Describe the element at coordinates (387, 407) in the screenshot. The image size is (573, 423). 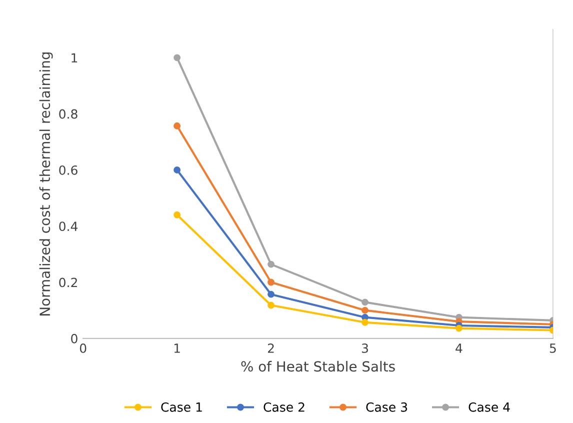
I see `legend-label: Case 3` at that location.